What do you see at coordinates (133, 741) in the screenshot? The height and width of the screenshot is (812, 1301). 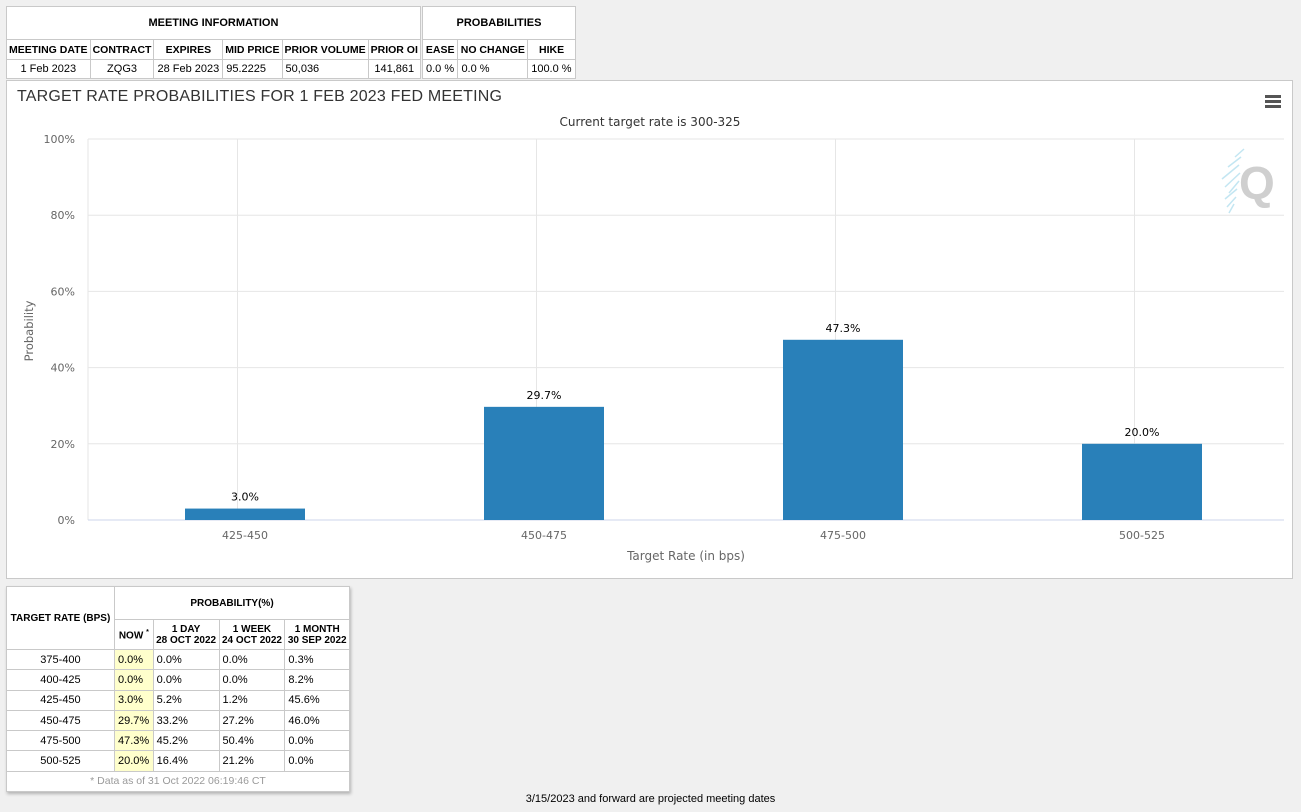 I see `now-cell: 47.3%` at bounding box center [133, 741].